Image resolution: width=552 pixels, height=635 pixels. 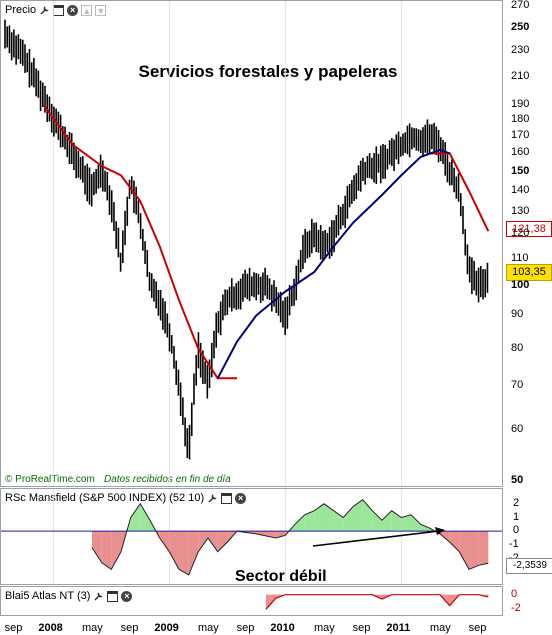 What do you see at coordinates (514, 593) in the screenshot?
I see `atlas-tick-label: 0` at bounding box center [514, 593].